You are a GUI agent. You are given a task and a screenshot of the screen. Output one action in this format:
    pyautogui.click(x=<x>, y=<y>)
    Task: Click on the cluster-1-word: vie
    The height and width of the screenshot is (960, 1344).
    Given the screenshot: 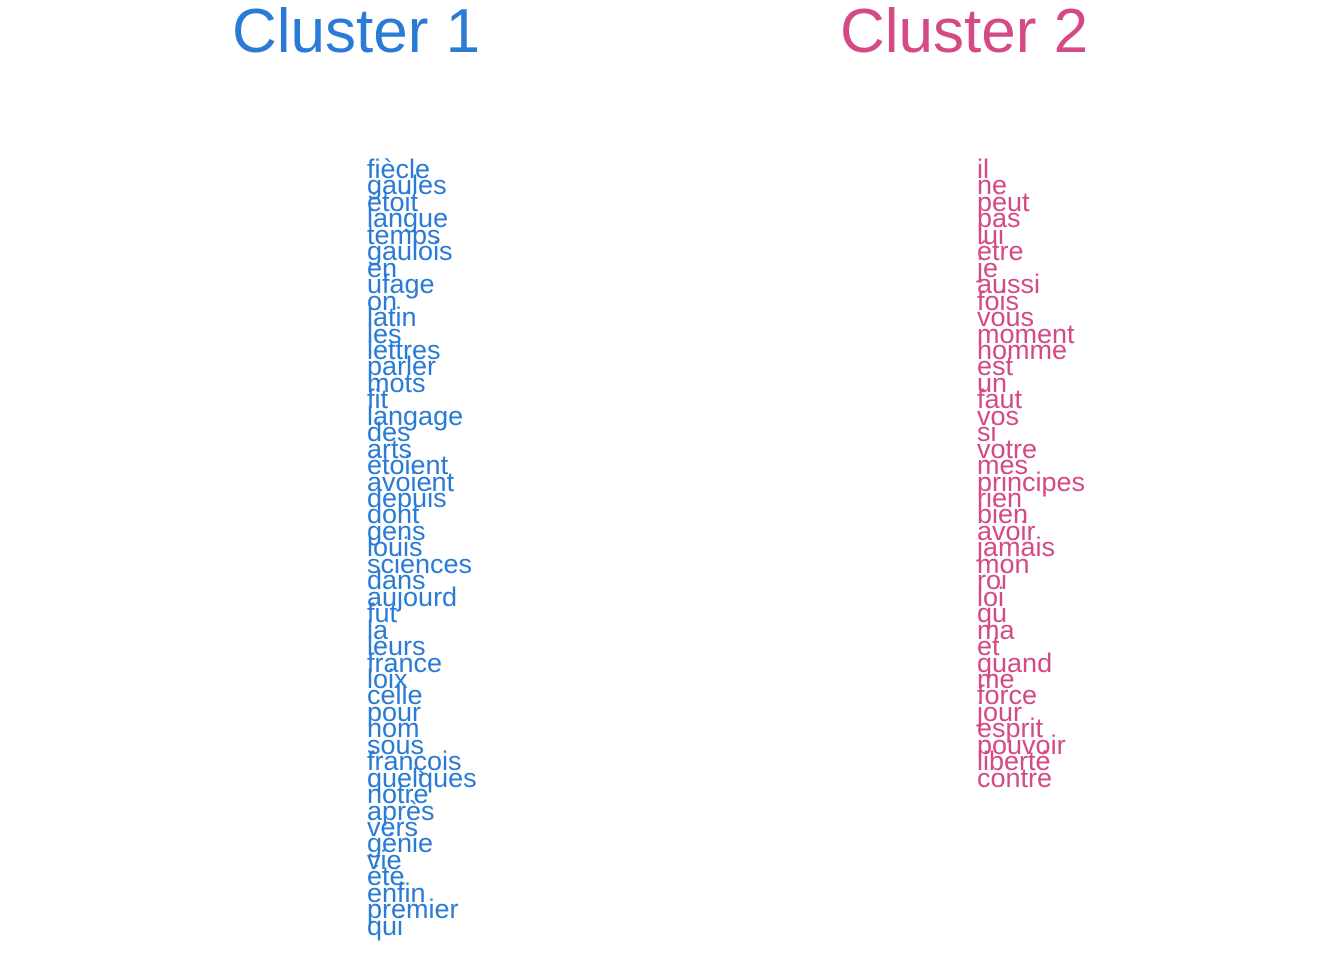 What is the action you would take?
    pyautogui.click(x=384, y=859)
    